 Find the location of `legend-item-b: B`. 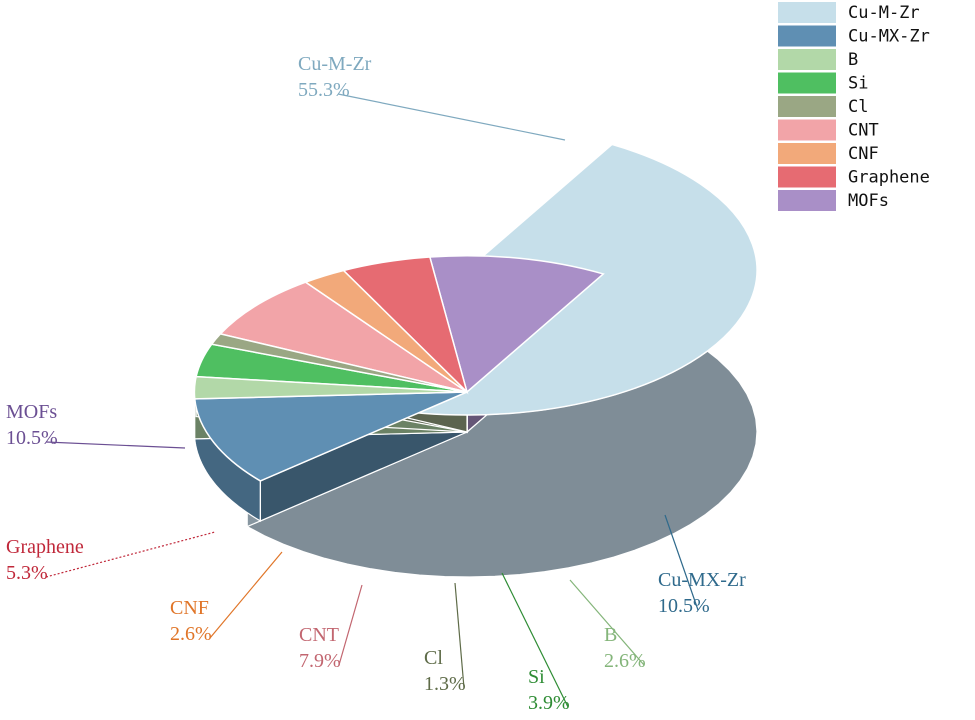

legend-item-b: B is located at coordinates (818, 59).